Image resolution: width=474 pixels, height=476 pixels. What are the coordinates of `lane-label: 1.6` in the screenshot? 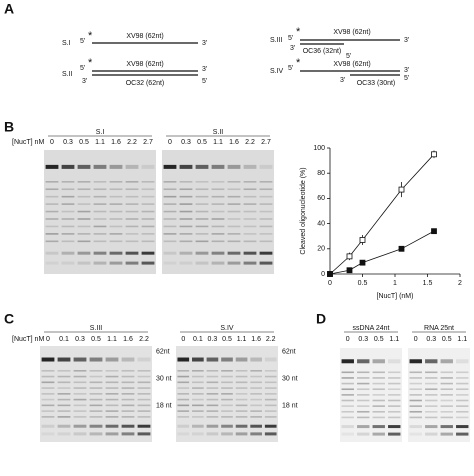 It's located at (234, 142).